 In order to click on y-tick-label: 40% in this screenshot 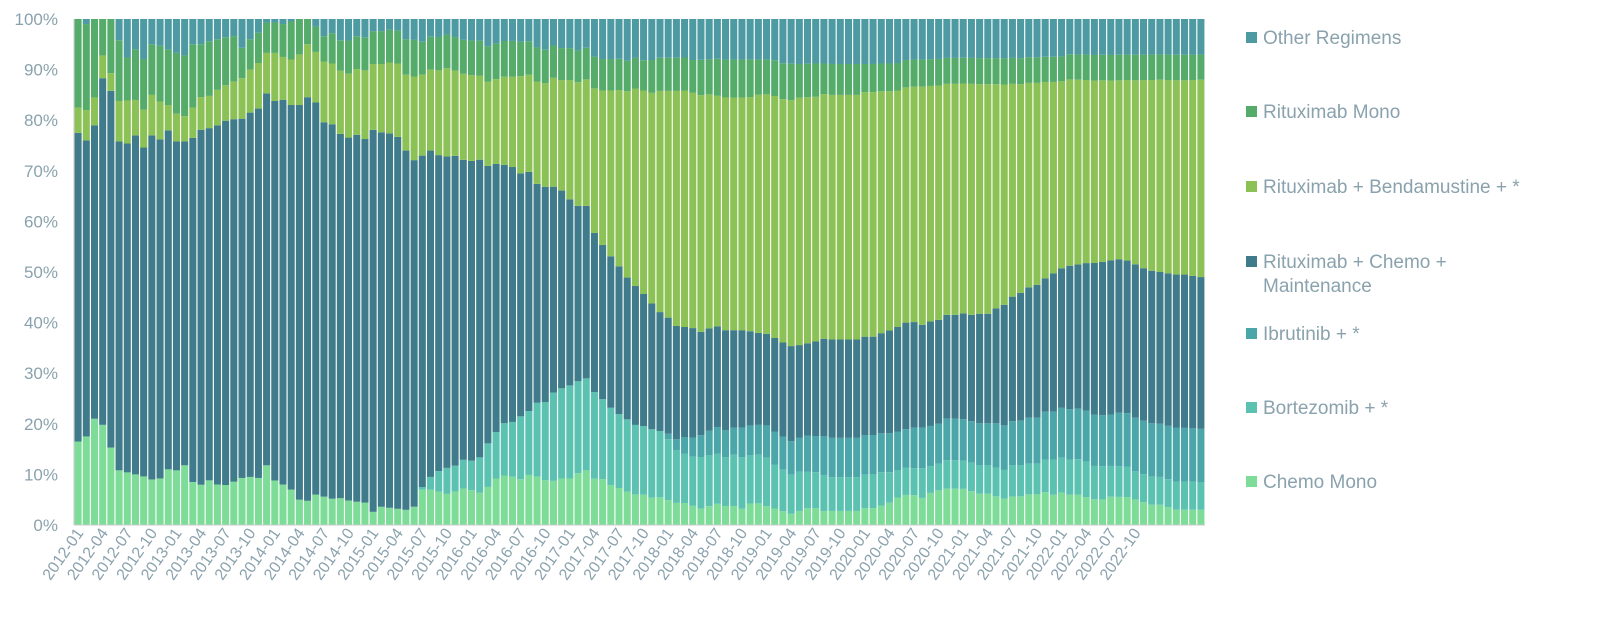, I will do `click(41, 323)`.